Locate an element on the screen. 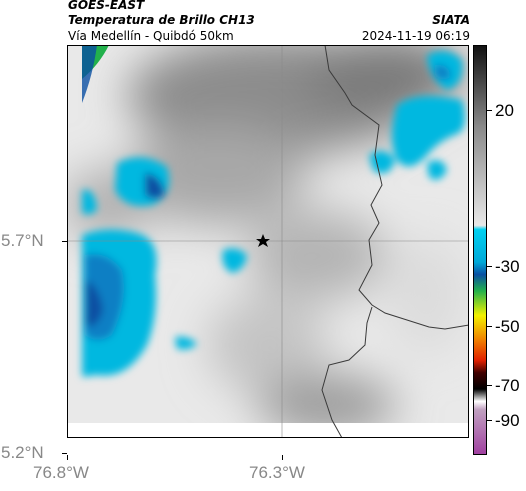 The width and height of the screenshot is (526, 491). colorbar-label: -70 is located at coordinates (507, 385).